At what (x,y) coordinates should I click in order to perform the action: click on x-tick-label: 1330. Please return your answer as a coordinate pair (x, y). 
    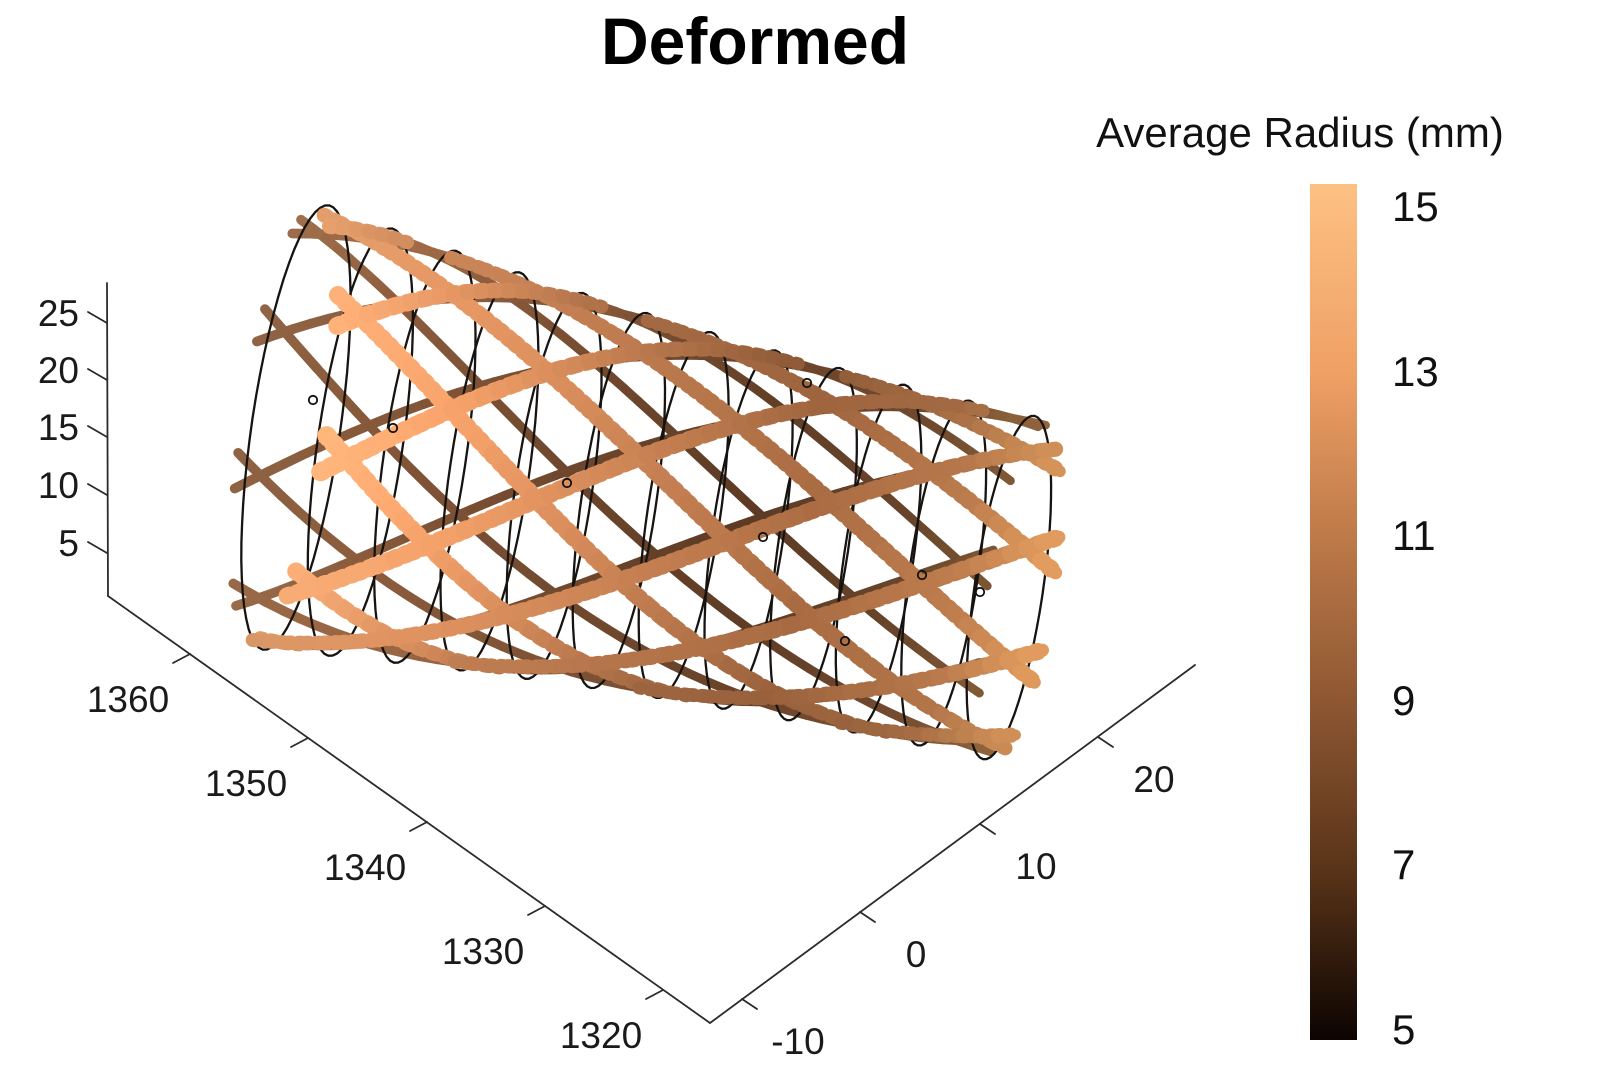
    Looking at the image, I should click on (483, 951).